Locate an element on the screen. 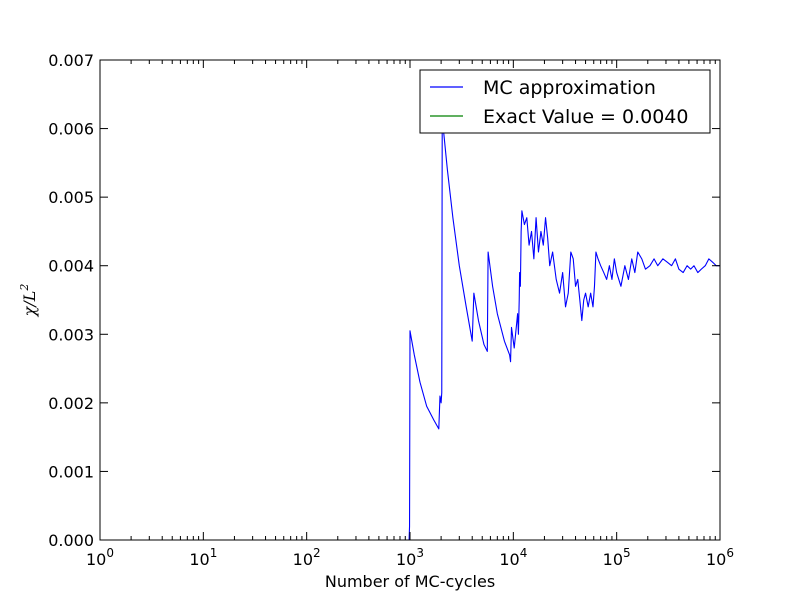  x-tick-label: 10³ is located at coordinates (410, 557).